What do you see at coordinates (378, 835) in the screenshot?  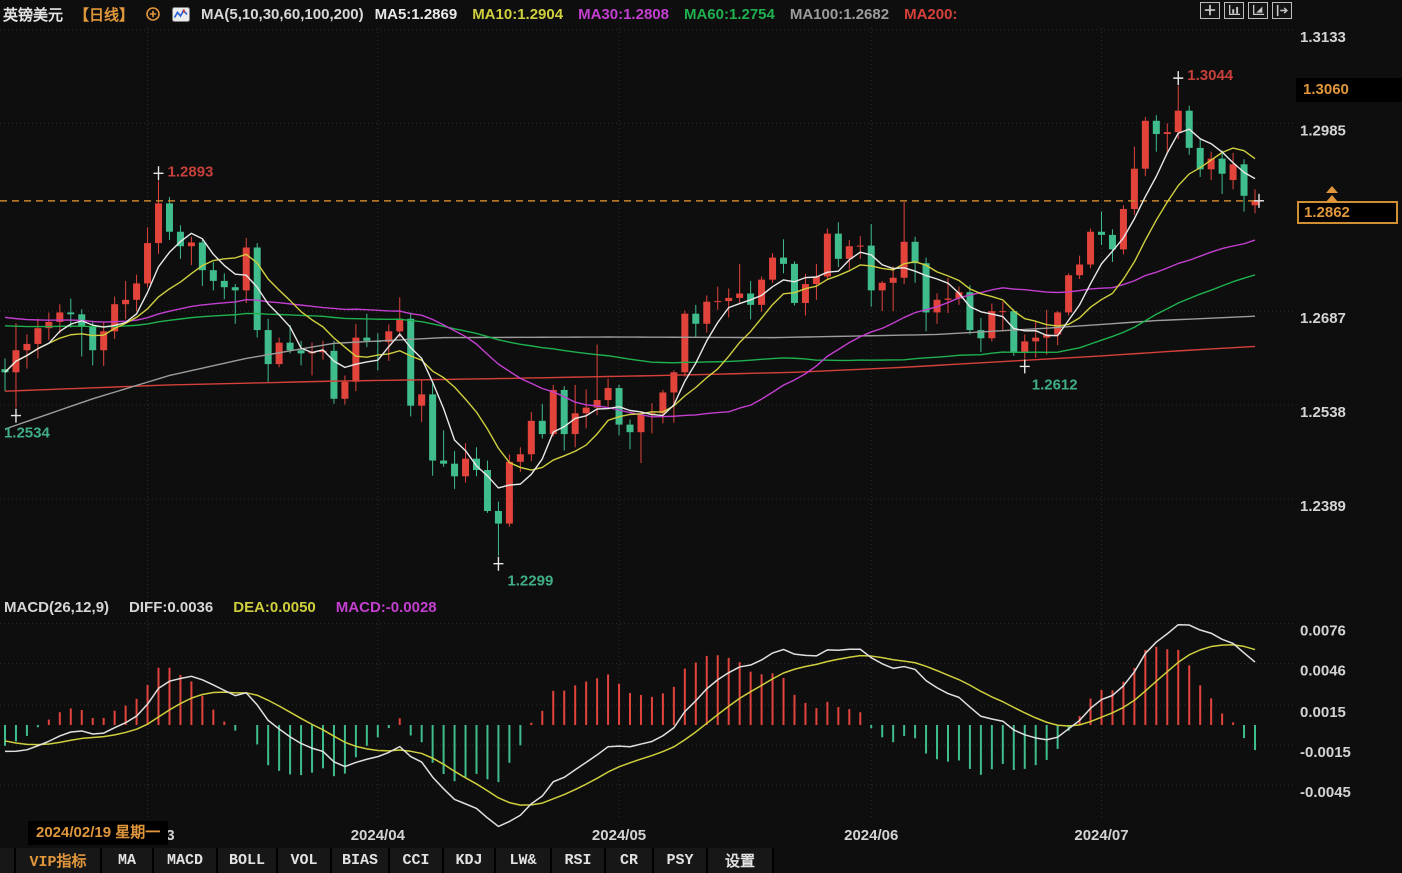 I see `month-label: 2024/04` at bounding box center [378, 835].